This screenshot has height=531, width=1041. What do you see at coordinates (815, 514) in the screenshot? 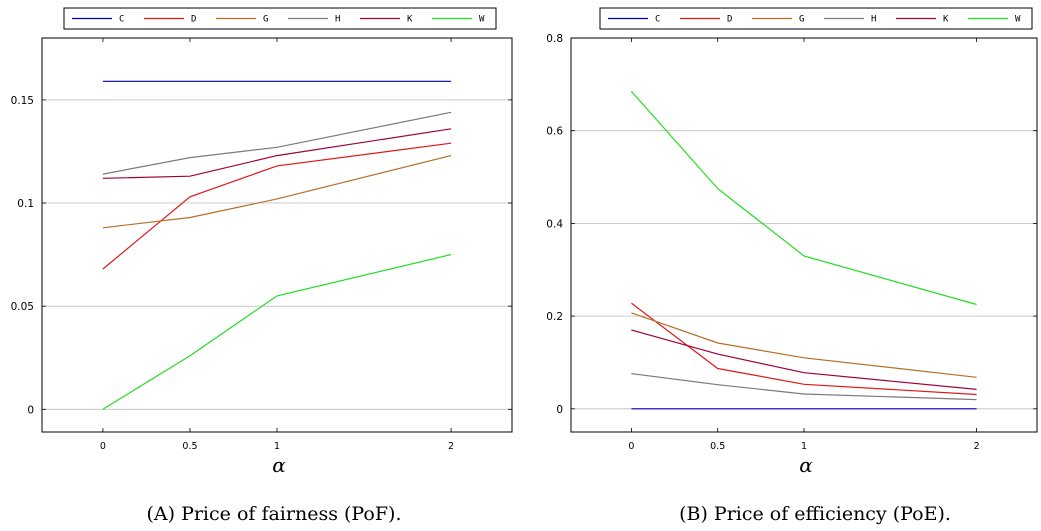
I see `caption: (B) Price of efficiency (PoE).` at bounding box center [815, 514].